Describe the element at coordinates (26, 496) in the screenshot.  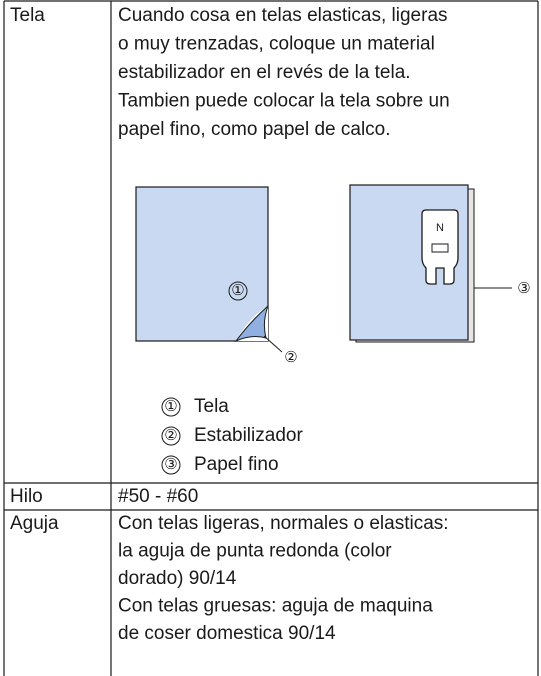
I see `row-label: Hilo` at that location.